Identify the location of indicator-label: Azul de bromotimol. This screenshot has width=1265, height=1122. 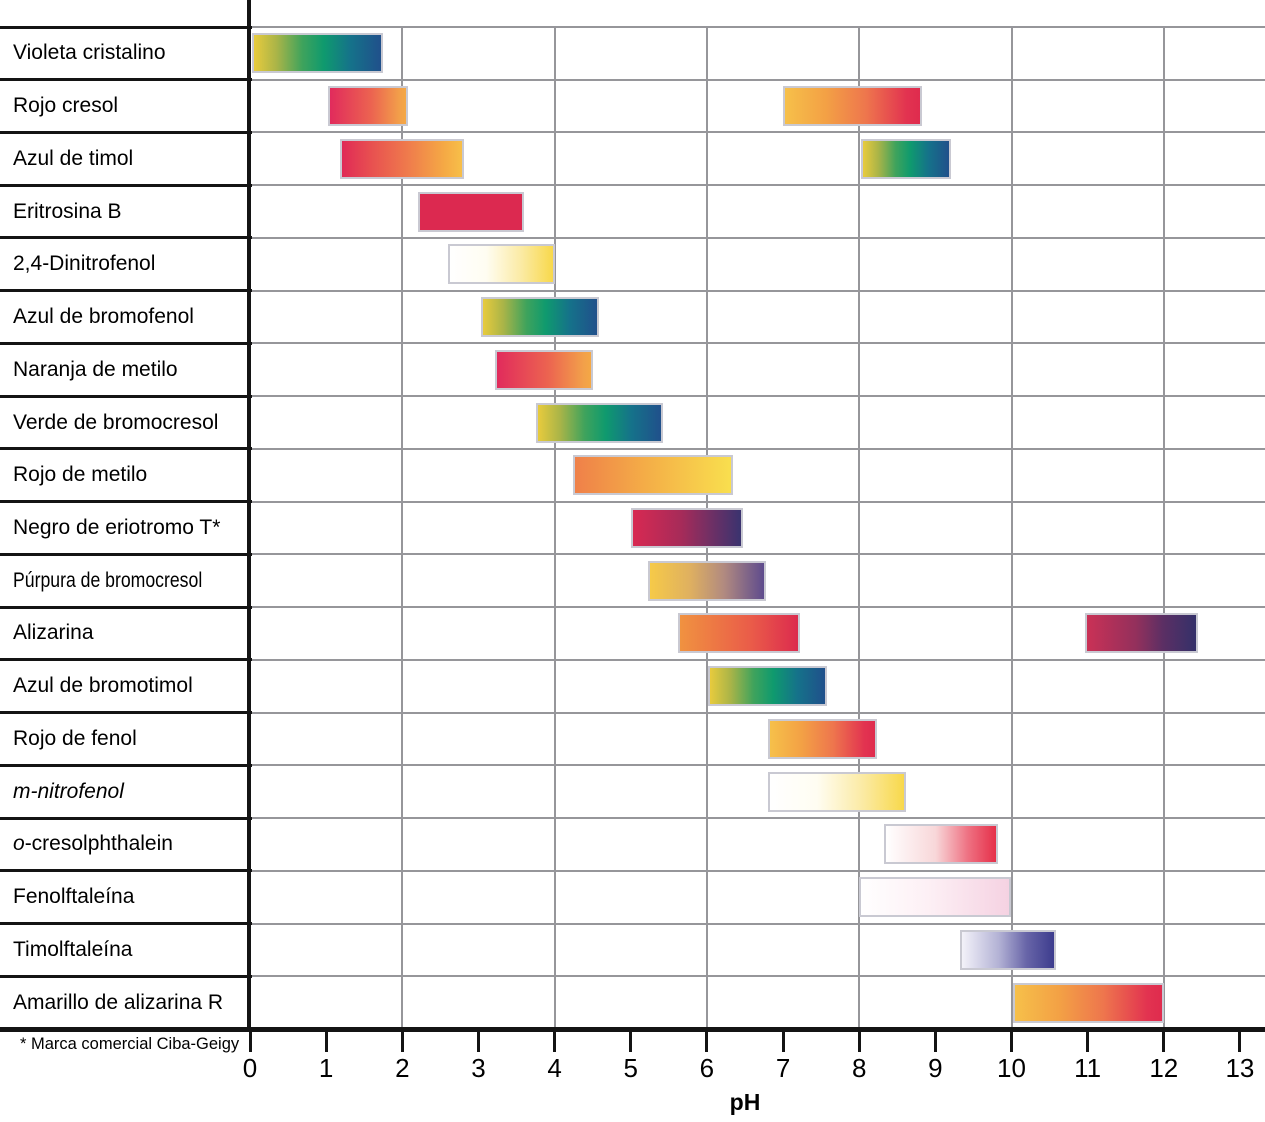
(124, 686).